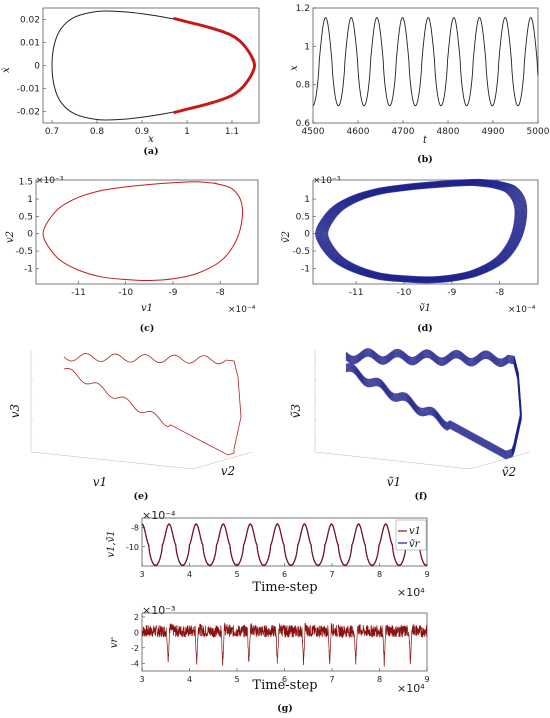  I want to click on axes-frame-b, so click(425, 65).